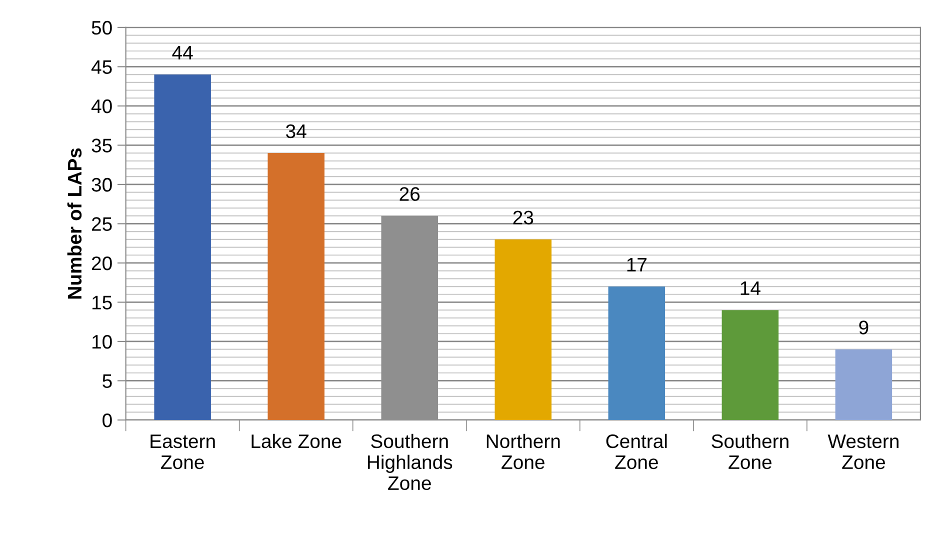 This screenshot has width=946, height=549. What do you see at coordinates (102, 341) in the screenshot?
I see `y-tick-label: 10` at bounding box center [102, 341].